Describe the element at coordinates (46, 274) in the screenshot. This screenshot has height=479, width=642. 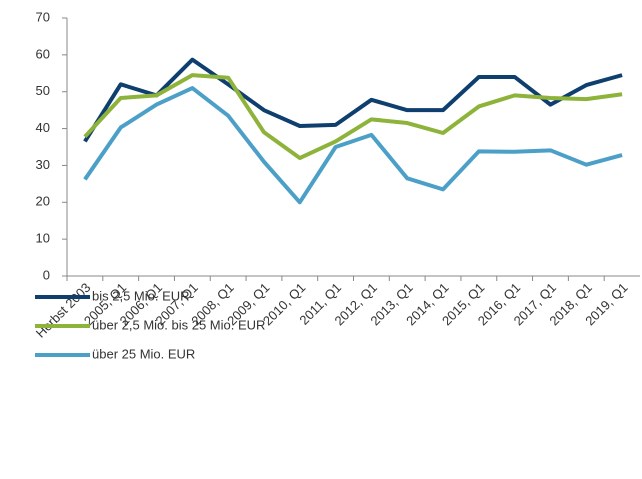
I see `y-tick-label: 0` at that location.